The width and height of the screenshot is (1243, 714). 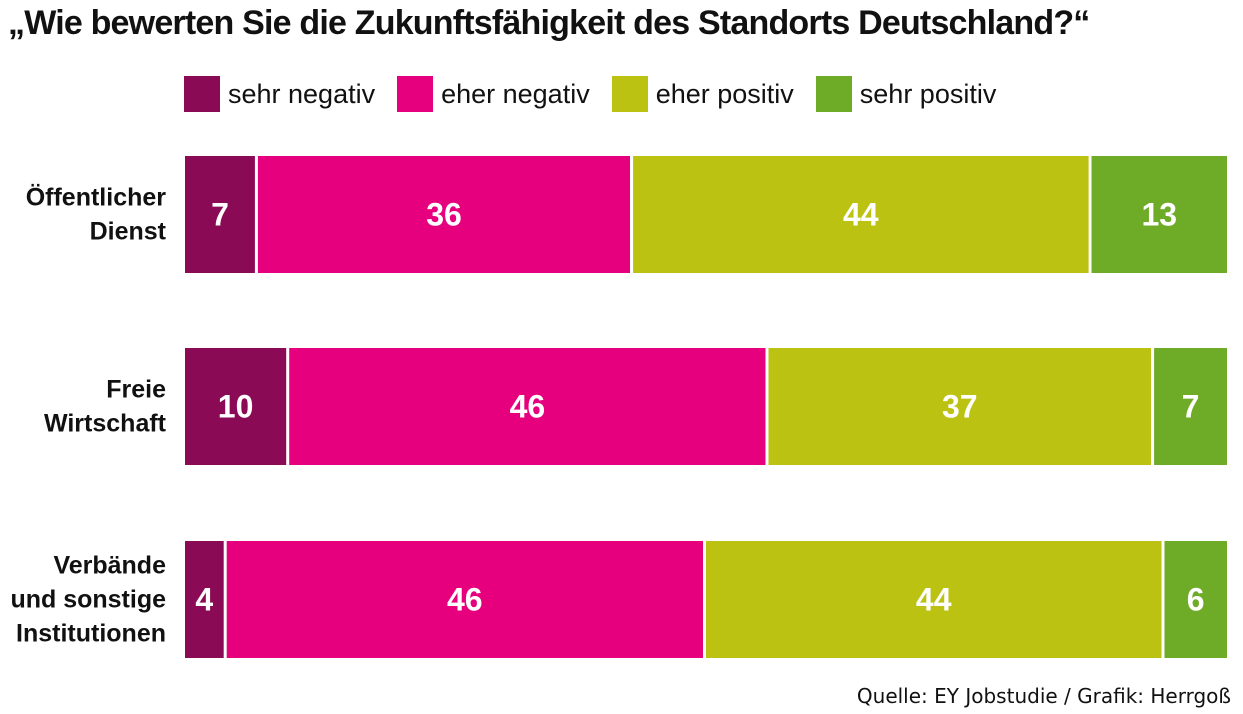 I want to click on data-label: 10, so click(x=236, y=407).